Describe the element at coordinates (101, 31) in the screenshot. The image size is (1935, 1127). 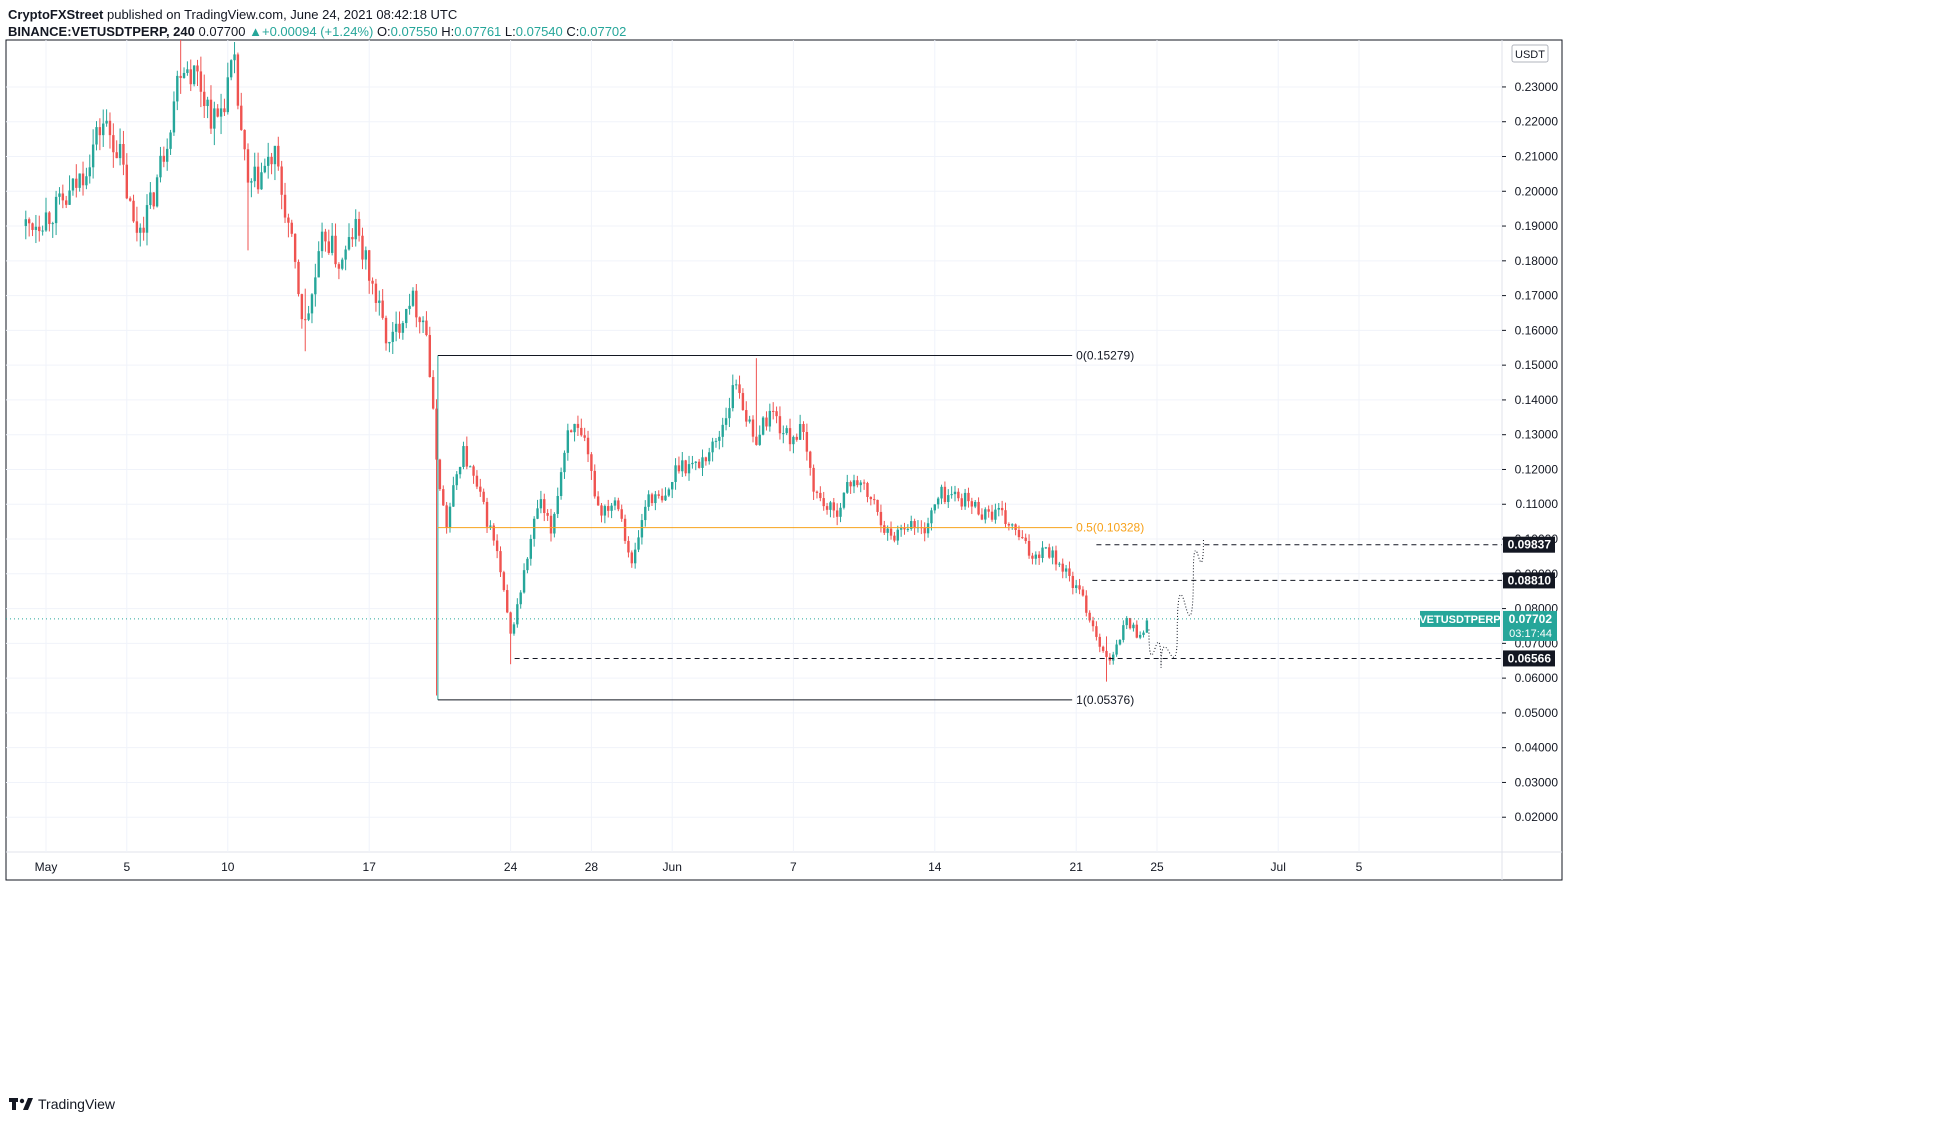
I see `symbol-label: BINANCE:VETUSDTPERP, 240` at that location.